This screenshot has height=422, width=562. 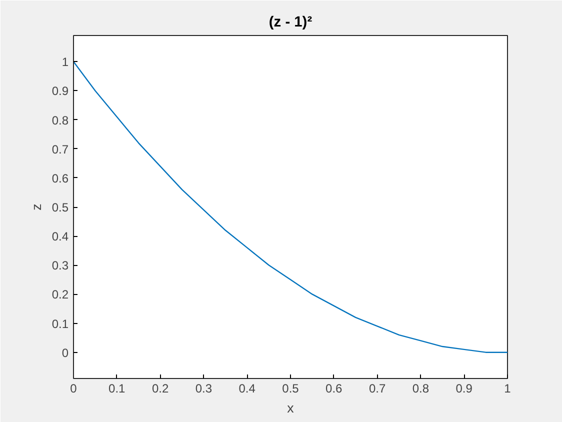 What do you see at coordinates (290, 408) in the screenshot?
I see `x-axis-title: x` at bounding box center [290, 408].